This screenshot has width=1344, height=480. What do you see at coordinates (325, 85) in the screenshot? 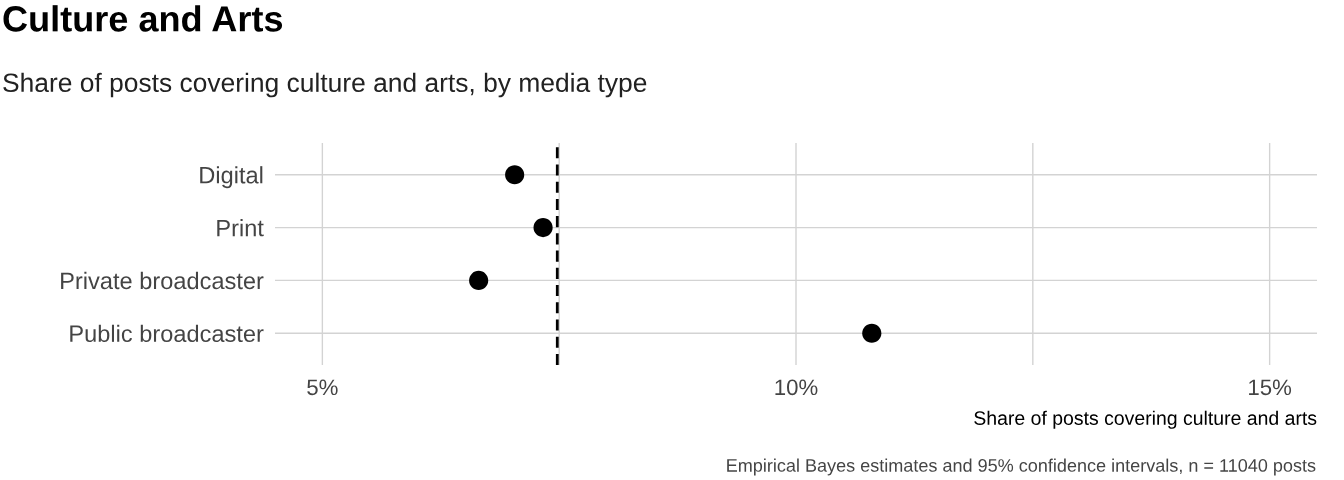
I see `chart-subtitle: Share of posts covering culture and arts, by media type` at bounding box center [325, 85].